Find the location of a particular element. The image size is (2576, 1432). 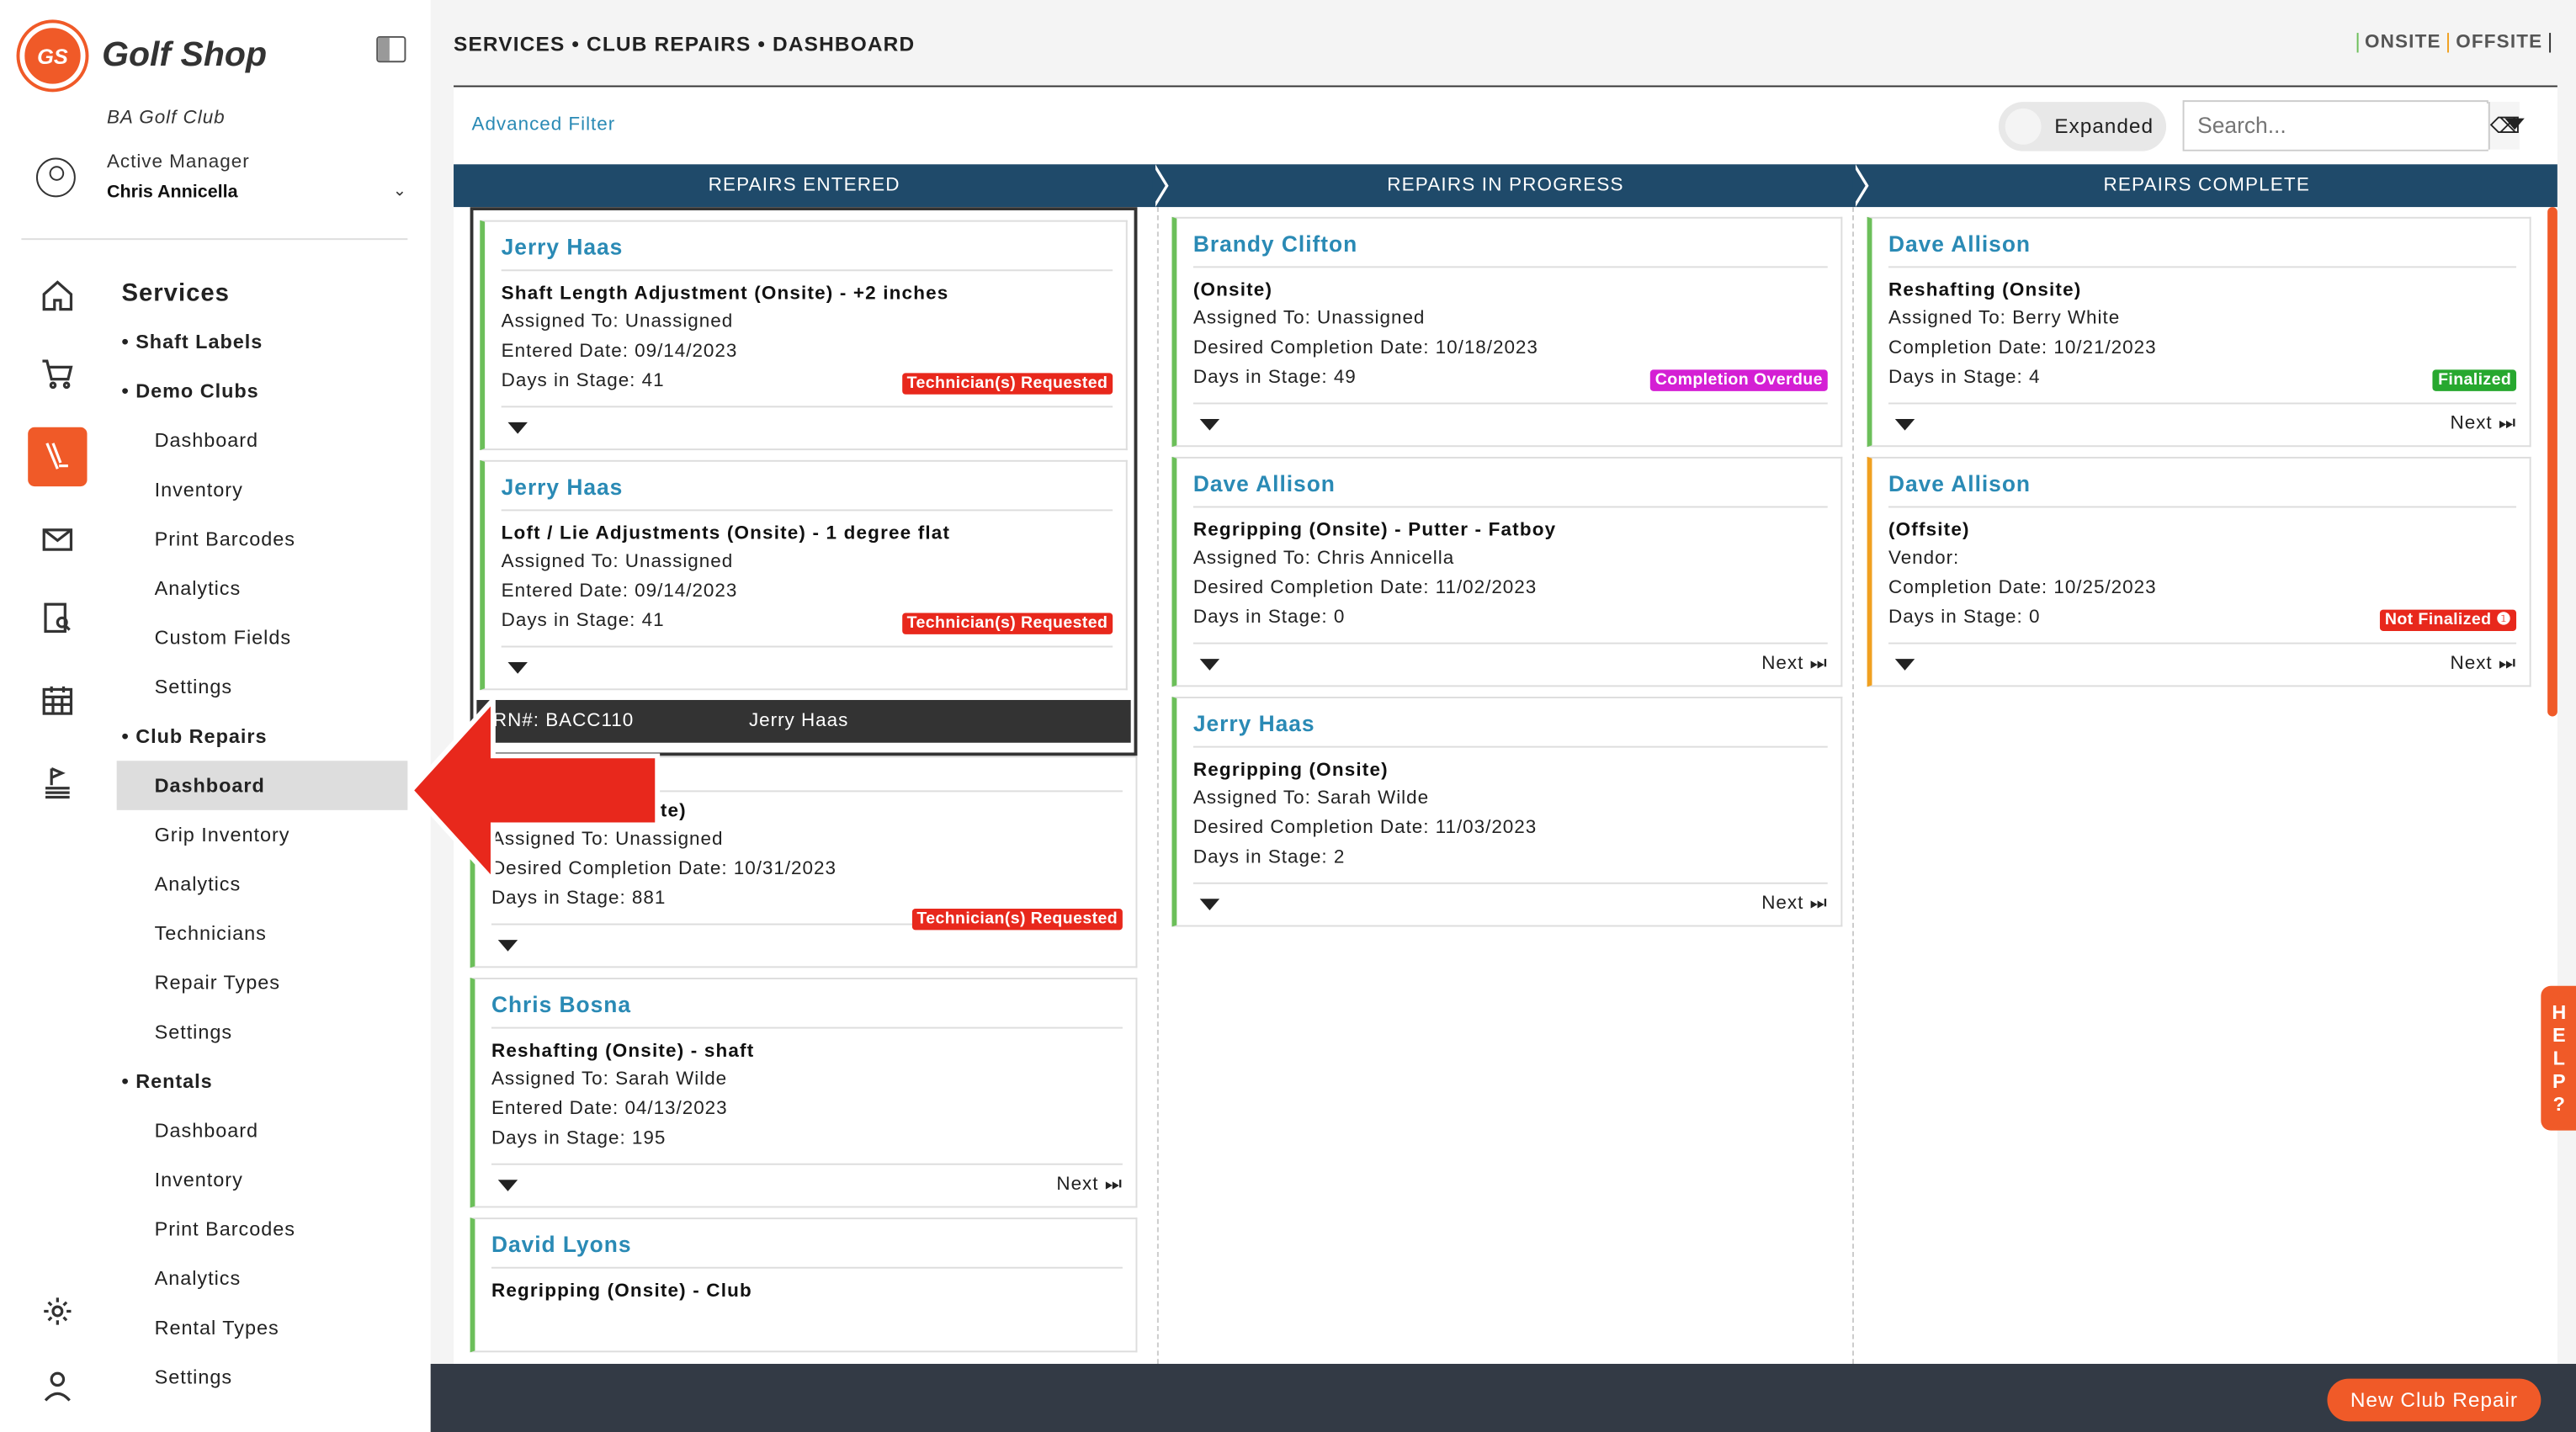

onsite-toggle: ONSITE is located at coordinates (2401, 43).